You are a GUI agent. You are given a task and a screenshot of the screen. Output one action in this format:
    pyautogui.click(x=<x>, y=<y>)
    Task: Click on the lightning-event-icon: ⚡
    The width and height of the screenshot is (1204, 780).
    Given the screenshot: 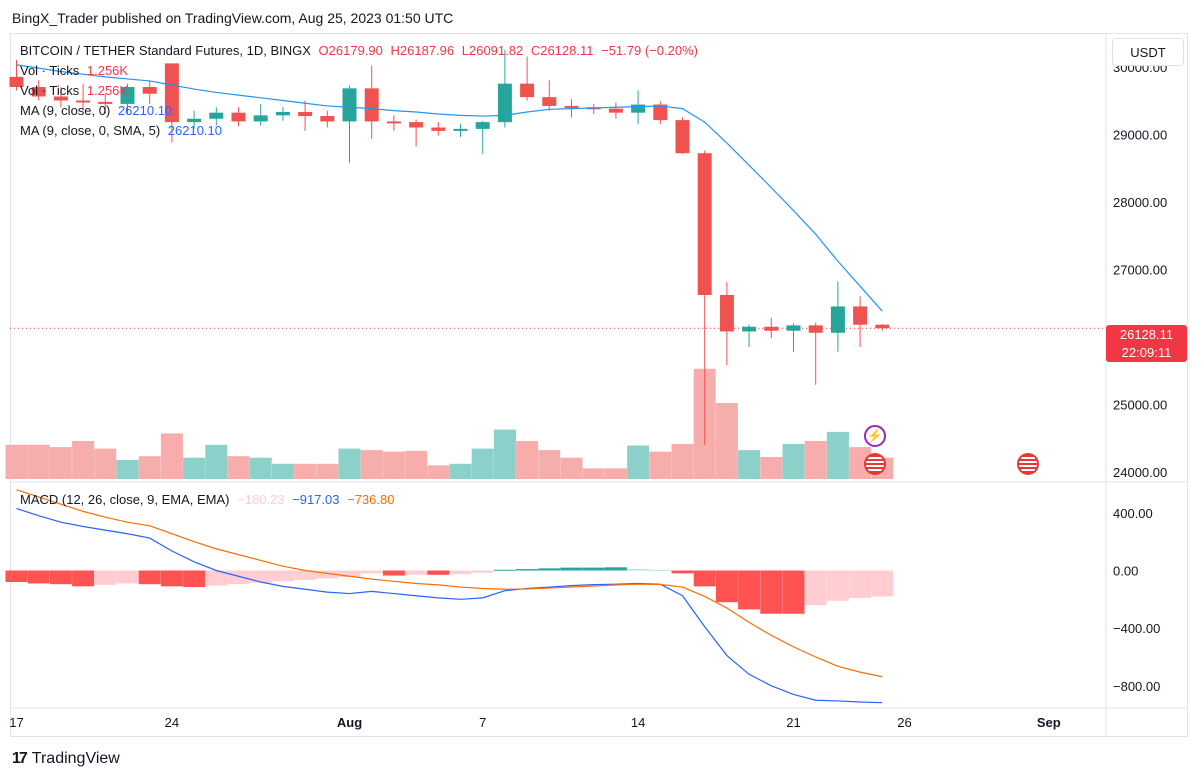 What is the action you would take?
    pyautogui.click(x=875, y=436)
    